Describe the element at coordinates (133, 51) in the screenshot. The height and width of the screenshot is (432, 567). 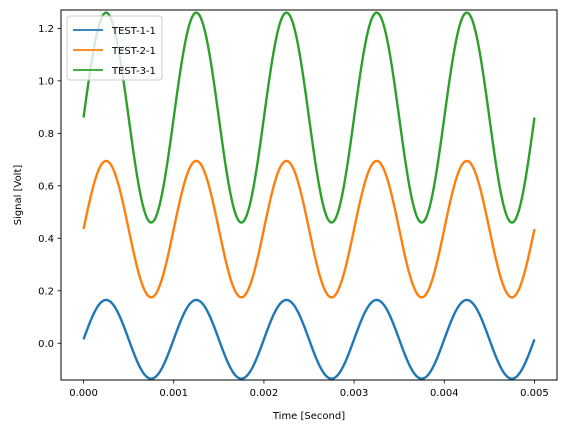
I see `legend-label: TEST-2-1` at that location.